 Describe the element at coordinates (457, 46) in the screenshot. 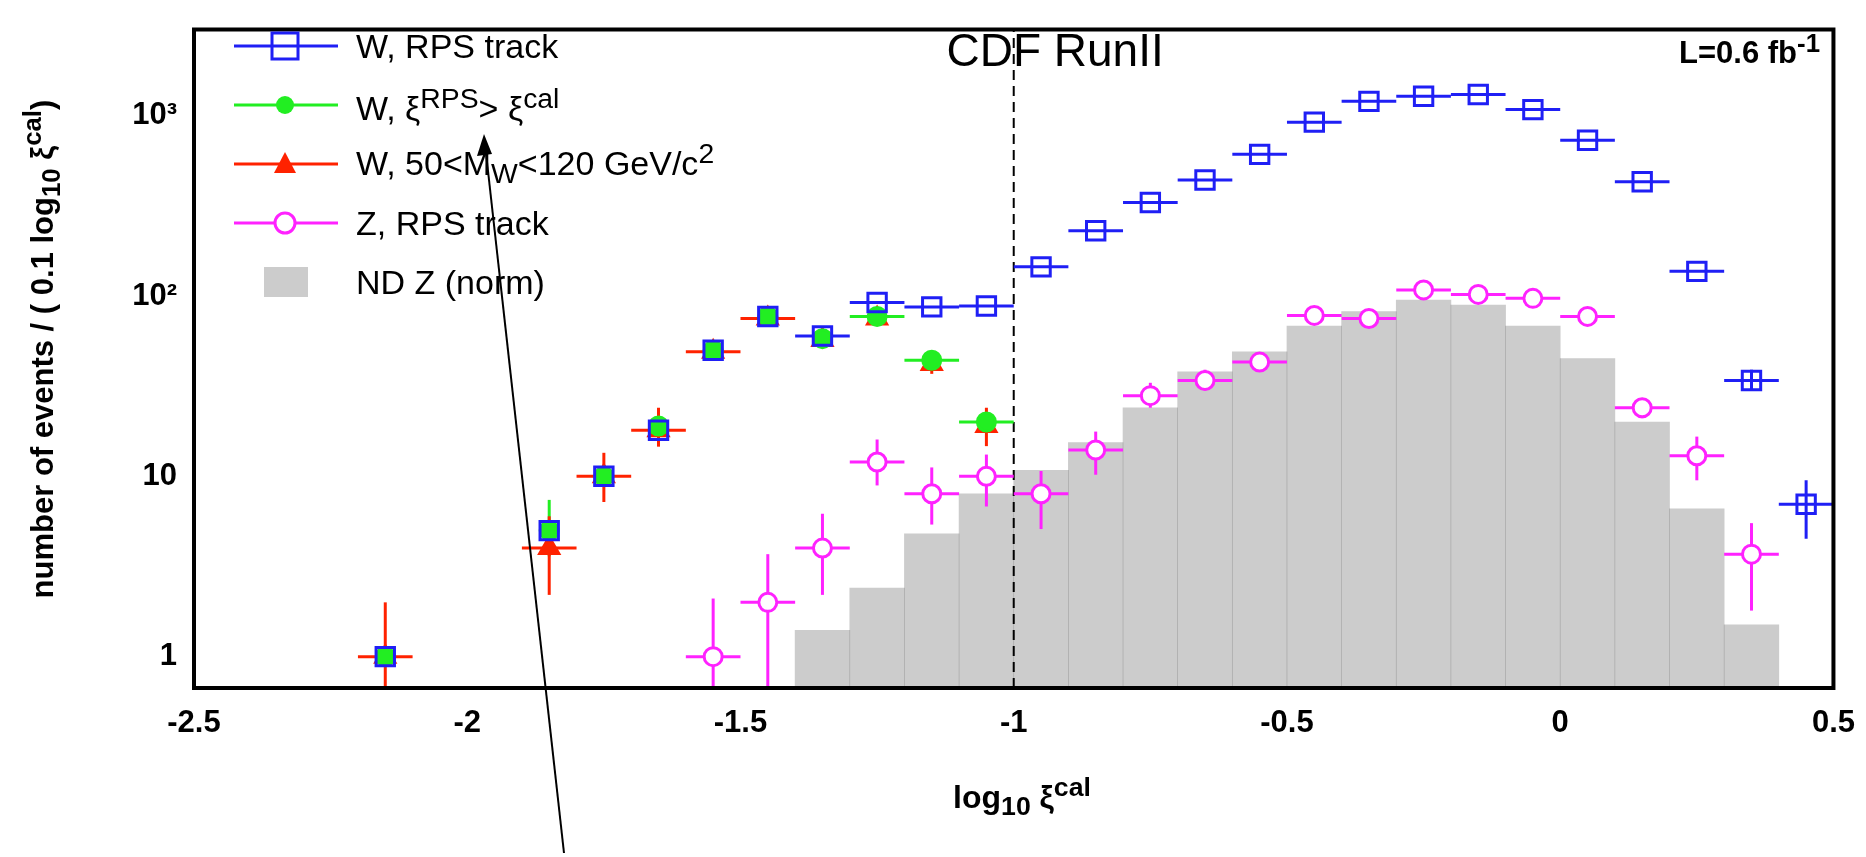

I see `legend-label: W, RPS track` at that location.